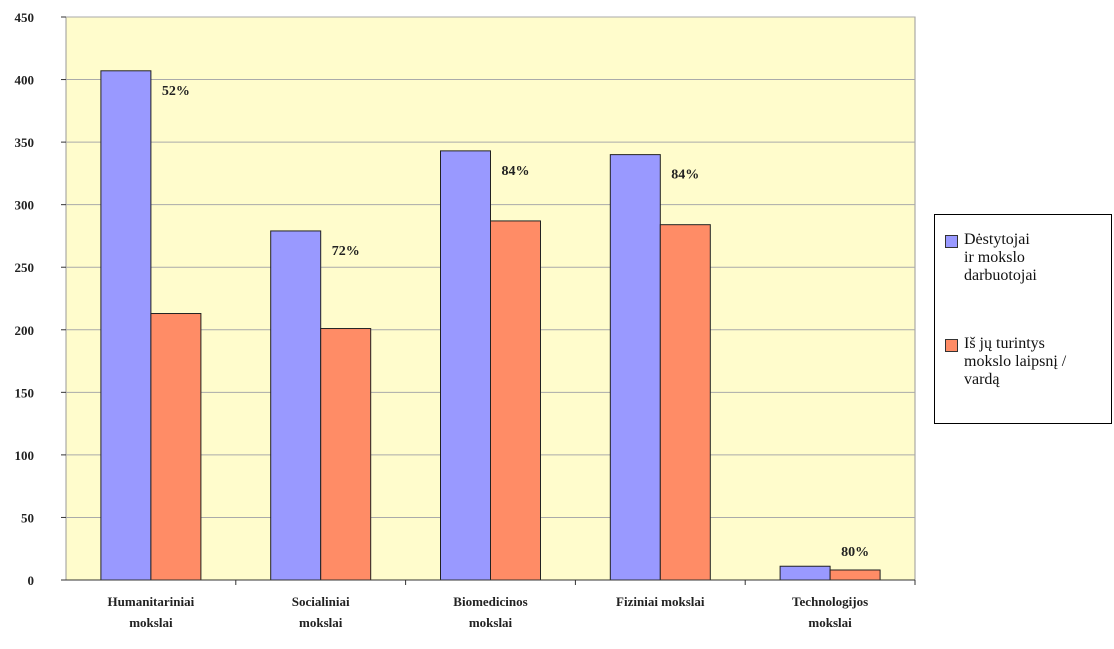 The image size is (1114, 649). I want to click on x-category-label: Technologijos, so click(830, 601).